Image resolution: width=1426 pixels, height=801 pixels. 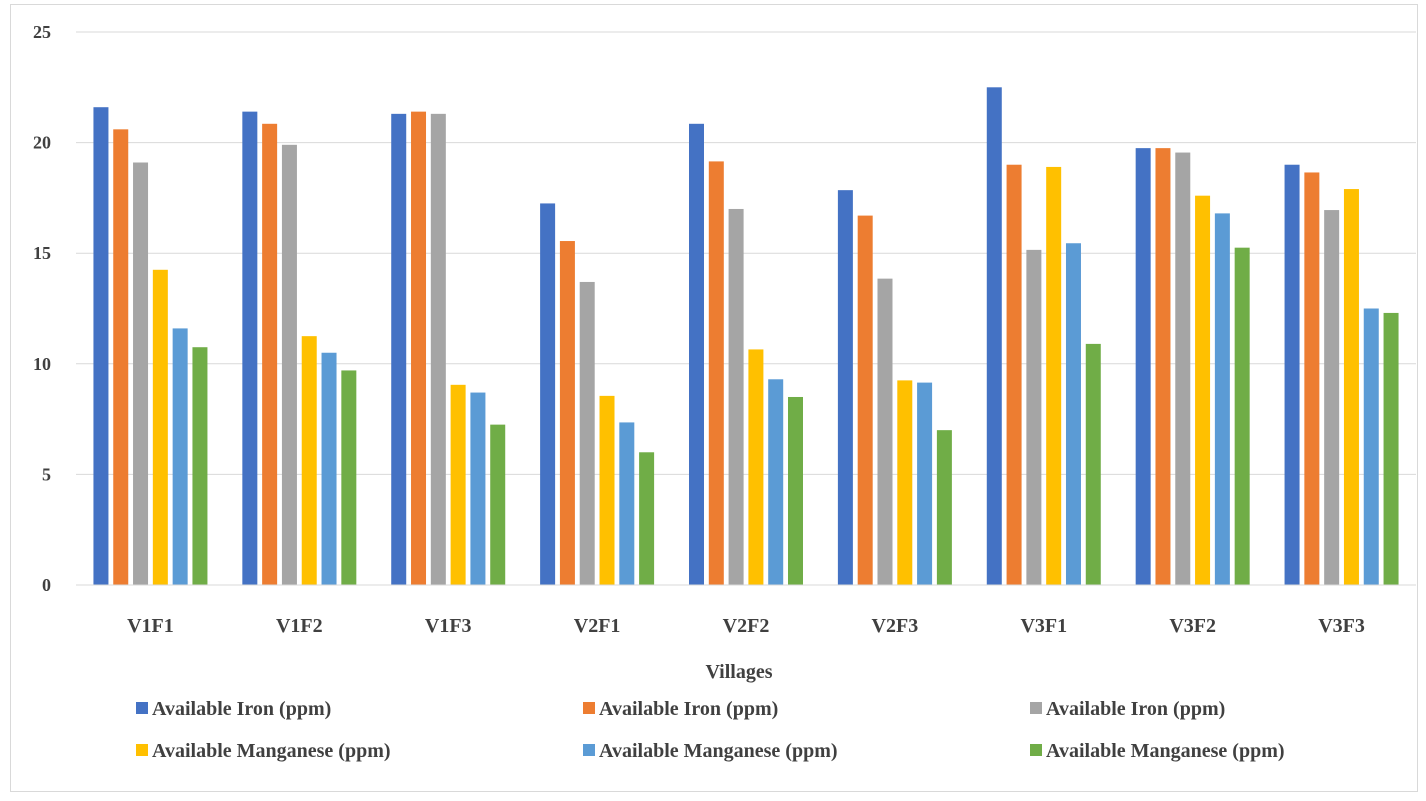 What do you see at coordinates (42, 143) in the screenshot?
I see `y-tick-label: 20` at bounding box center [42, 143].